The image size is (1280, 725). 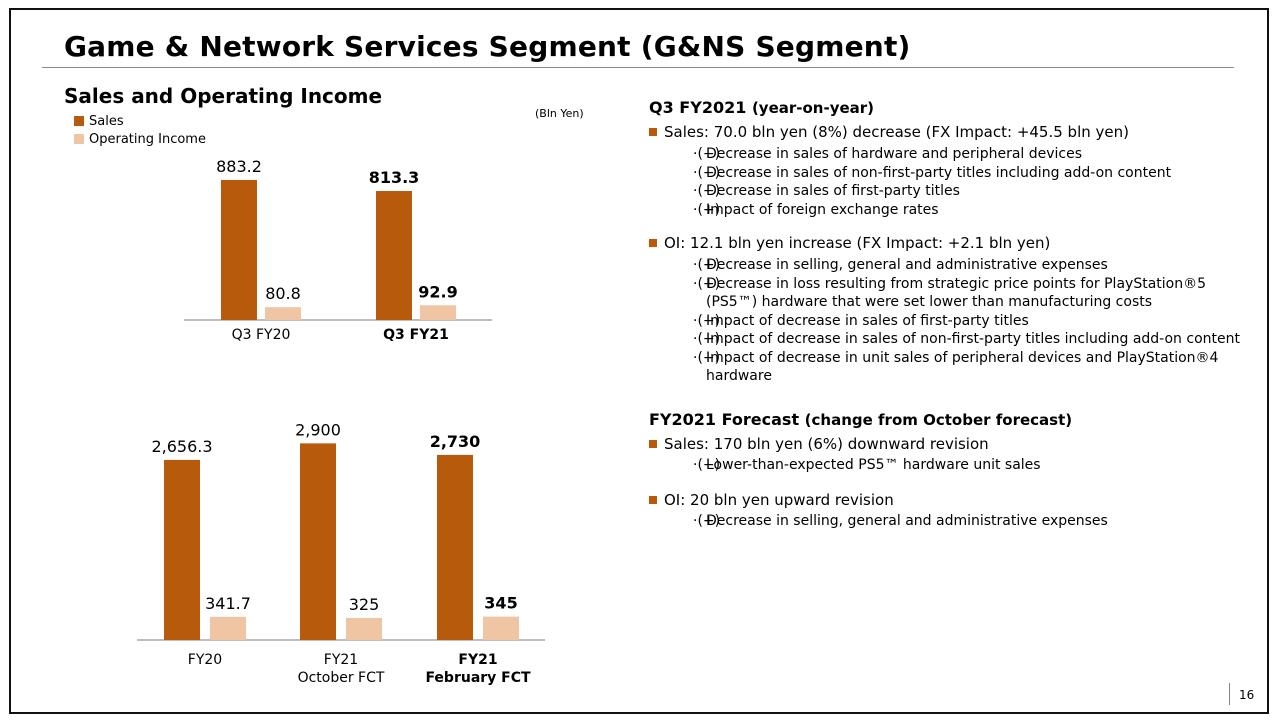 I want to click on data-label: 2,900, so click(x=318, y=429).